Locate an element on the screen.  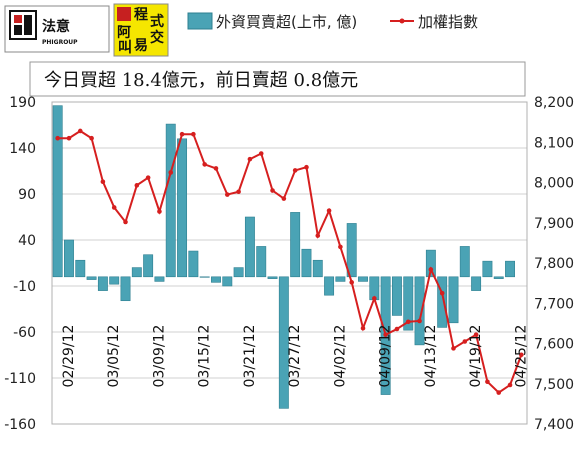
left-tick-label: 190 is located at coordinates (22, 103).